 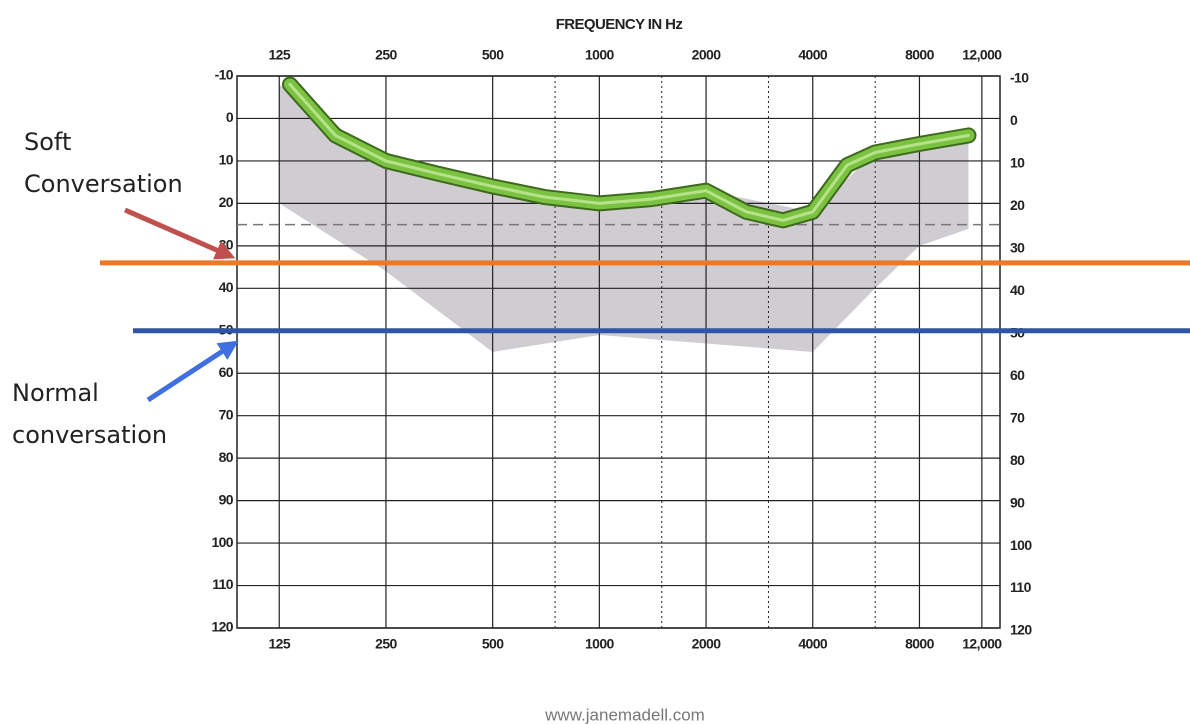 I want to click on y2-tick-label: -10, so click(x=1019, y=78).